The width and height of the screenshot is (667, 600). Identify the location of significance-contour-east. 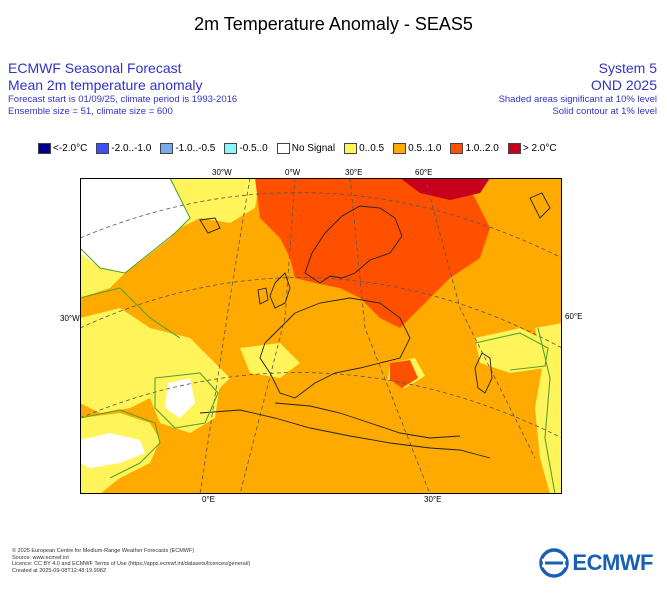
(546, 410).